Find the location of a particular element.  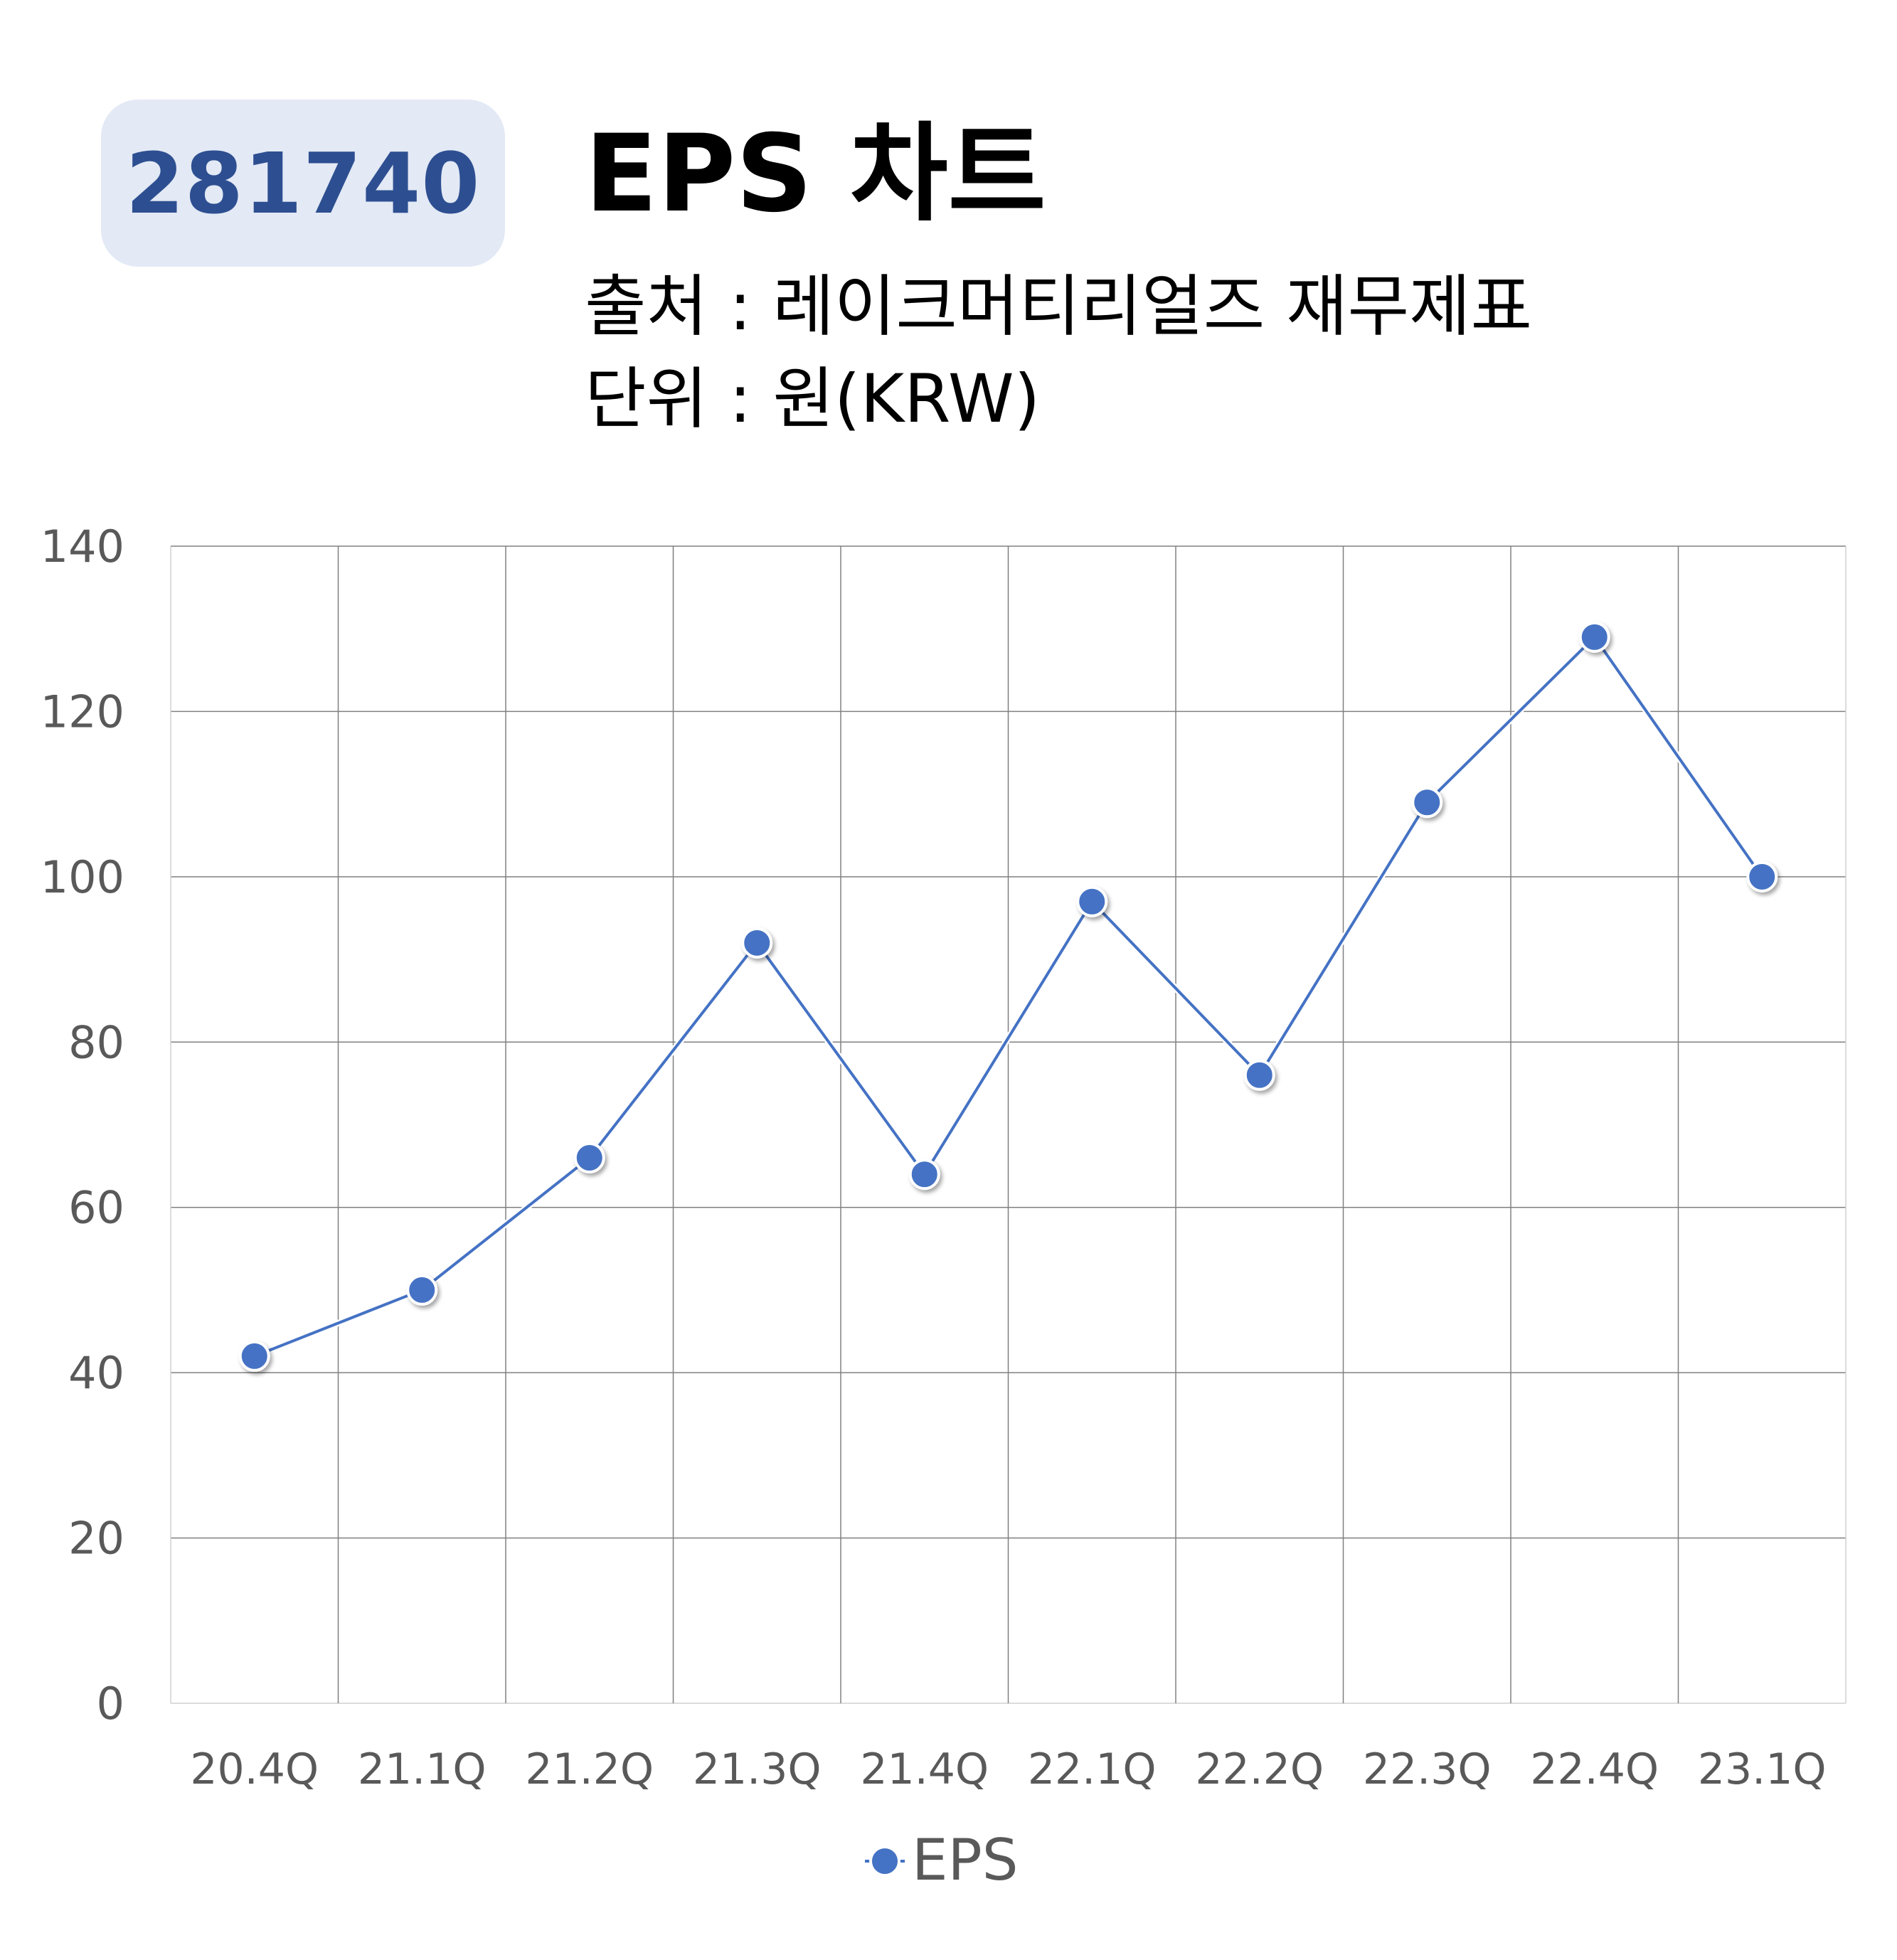

y-tick-label: 140 is located at coordinates (83, 546).